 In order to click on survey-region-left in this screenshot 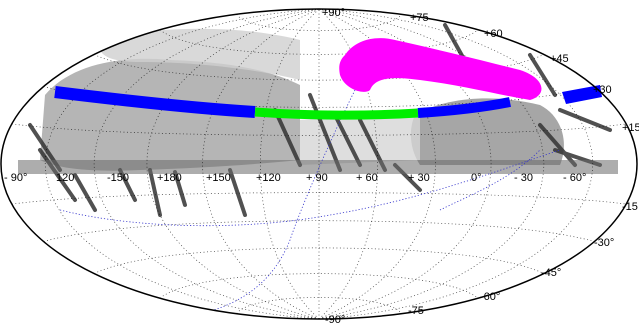, I will do `click(170, 114)`.